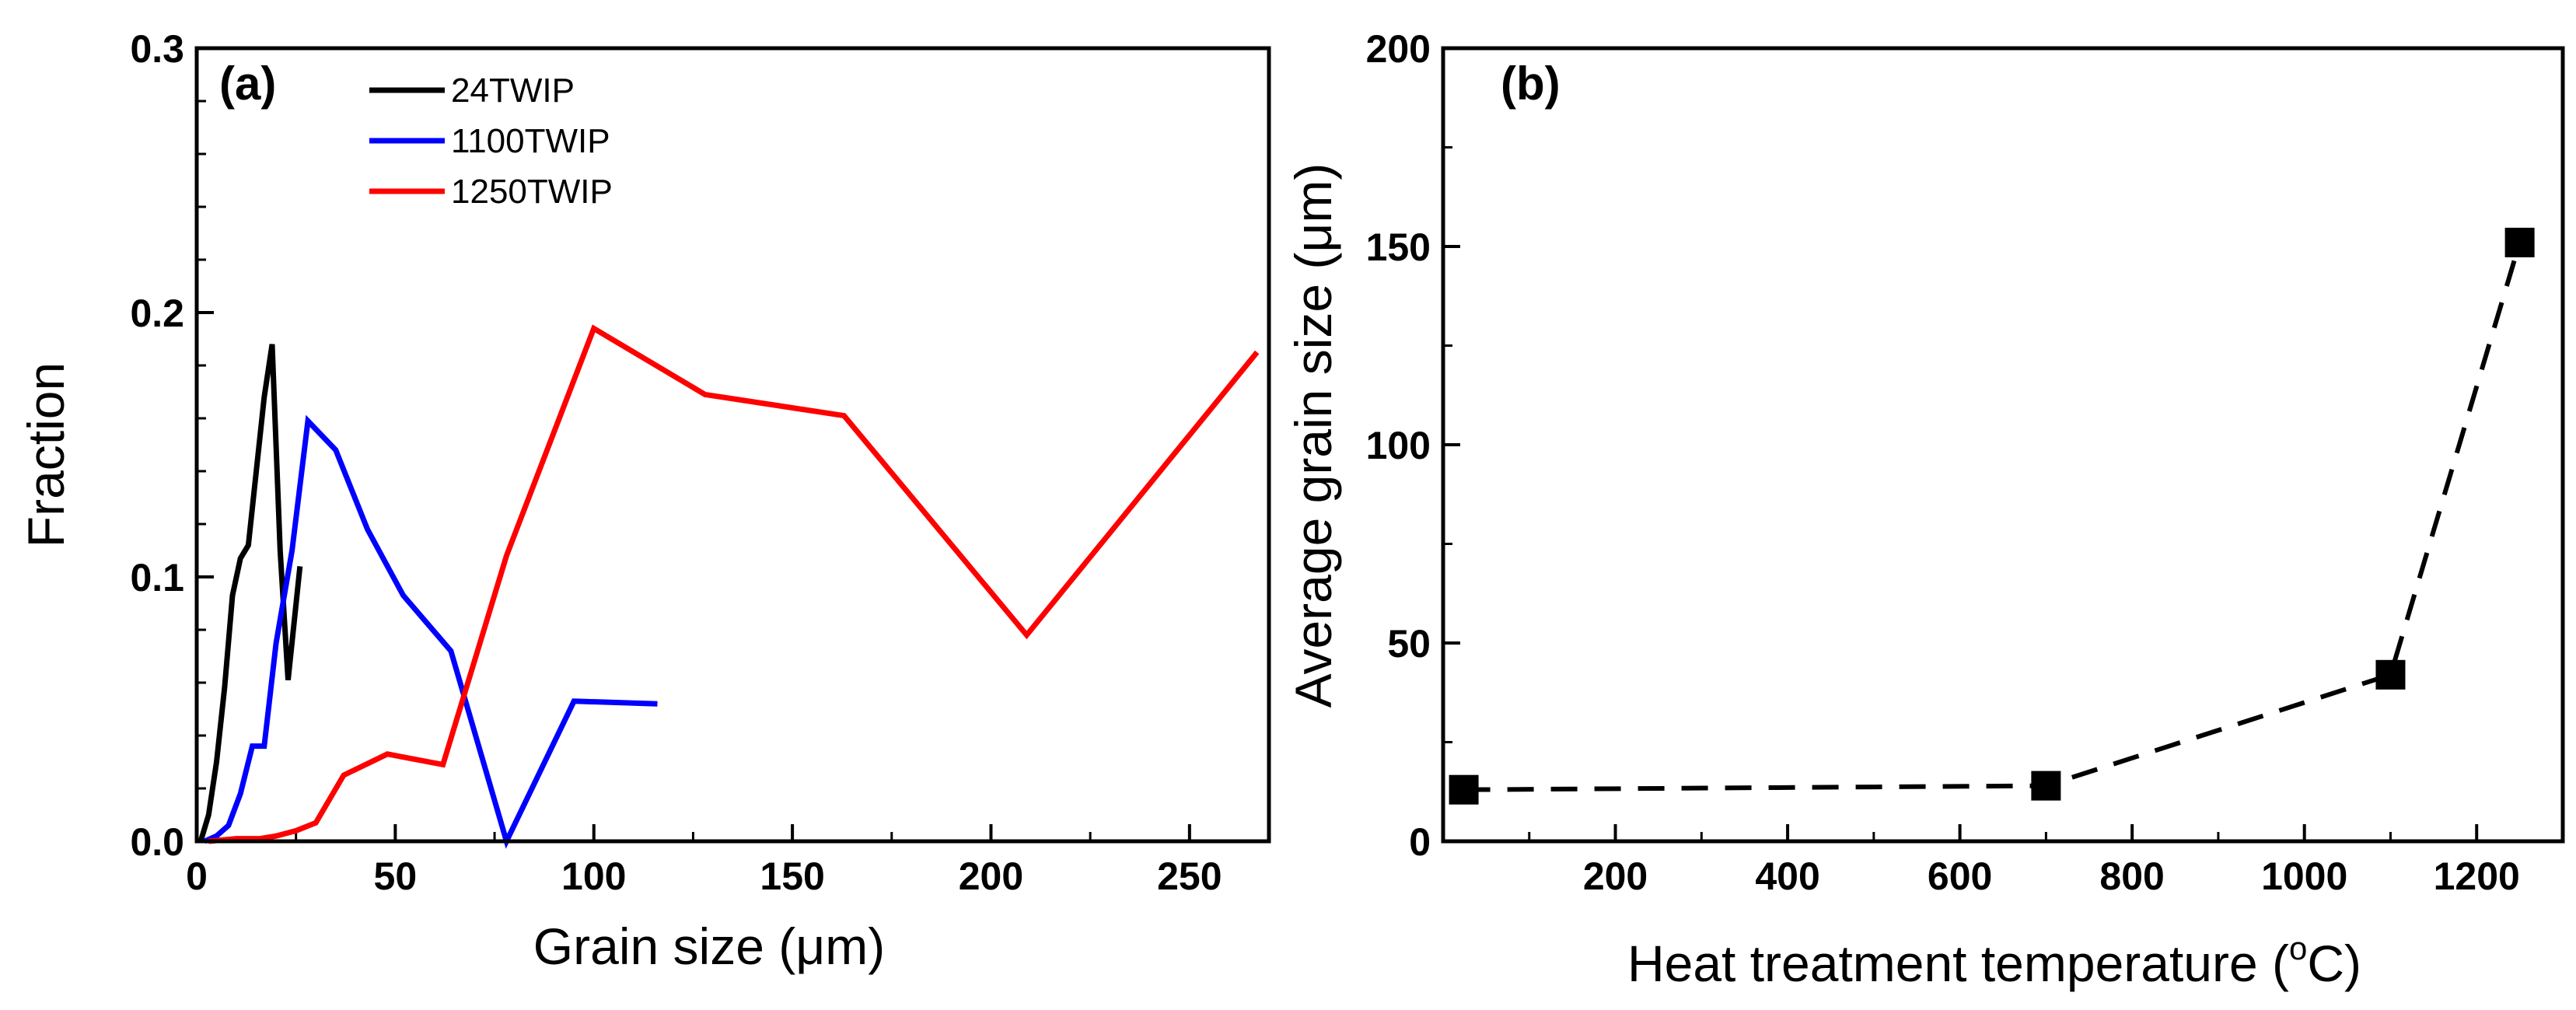 This screenshot has width=2576, height=1010. I want to click on panel-b-x-tick-label: 800, so click(2131, 876).